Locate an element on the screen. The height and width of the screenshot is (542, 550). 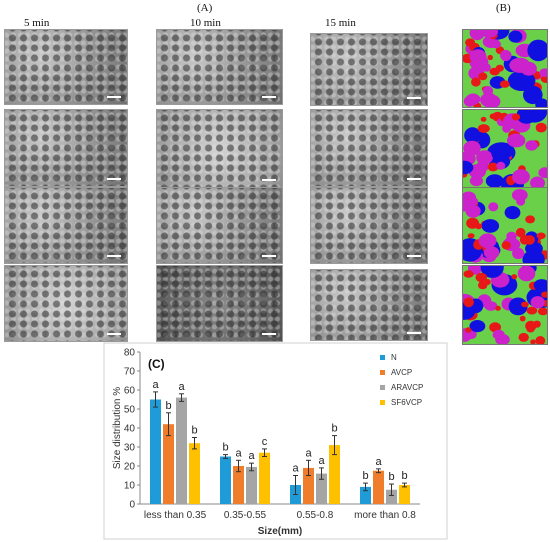
micrograph-10min-row1 is located at coordinates (219, 67).